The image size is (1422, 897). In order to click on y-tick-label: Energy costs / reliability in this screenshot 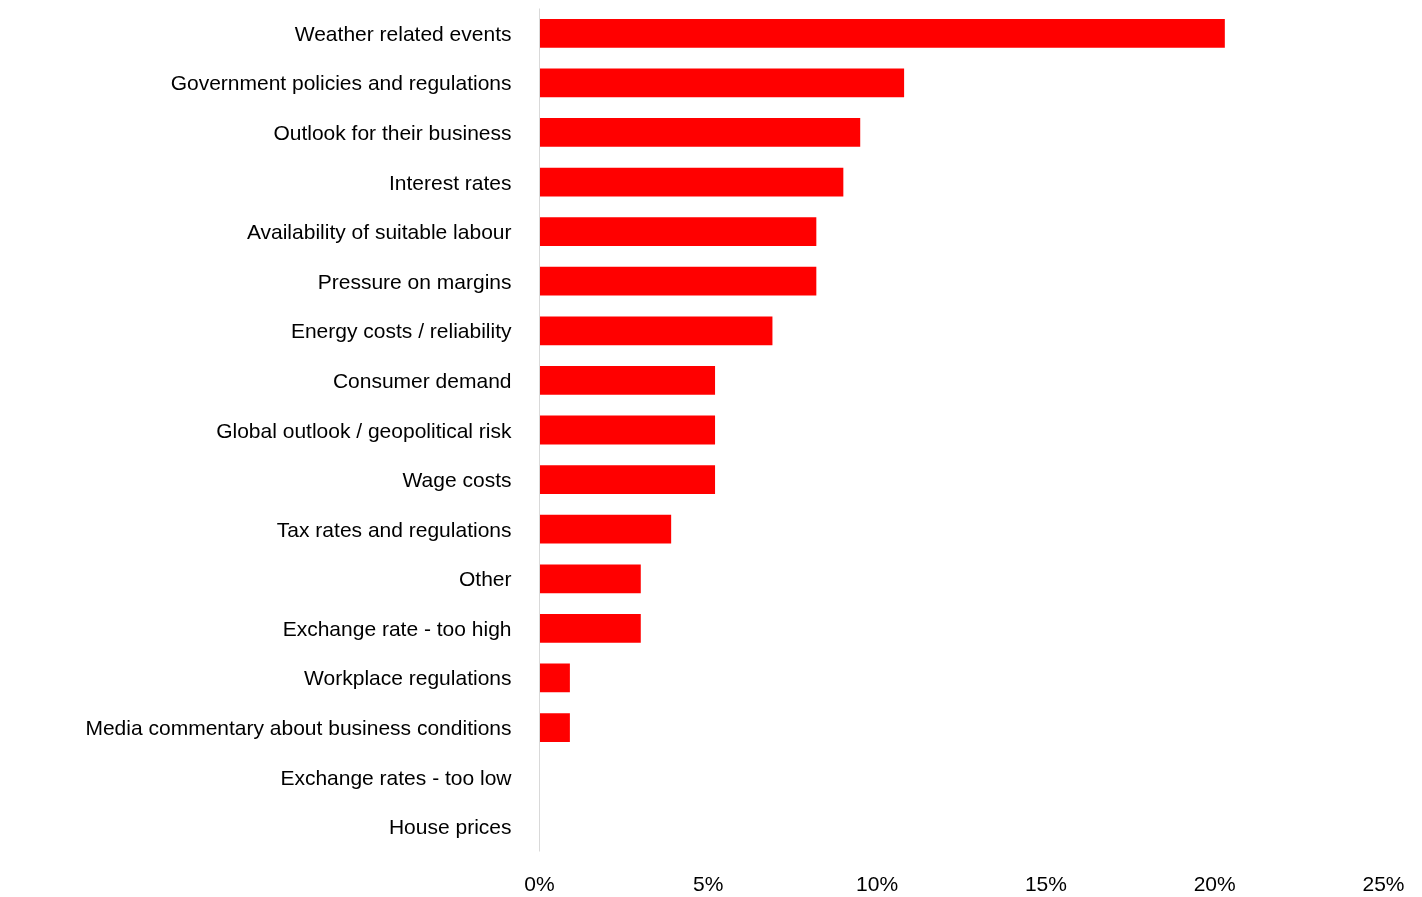, I will do `click(401, 331)`.